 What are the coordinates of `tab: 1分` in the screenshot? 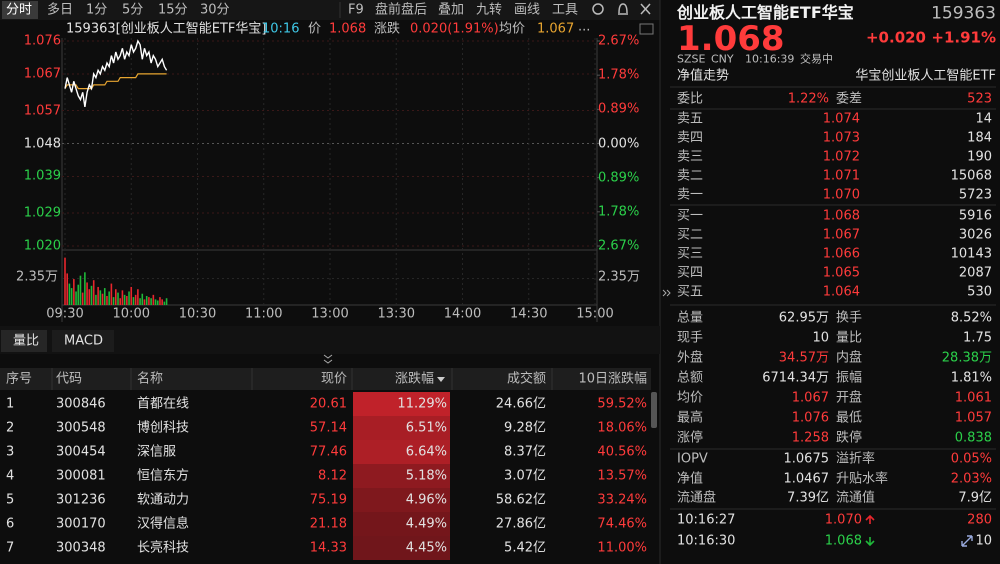 It's located at (97, 10).